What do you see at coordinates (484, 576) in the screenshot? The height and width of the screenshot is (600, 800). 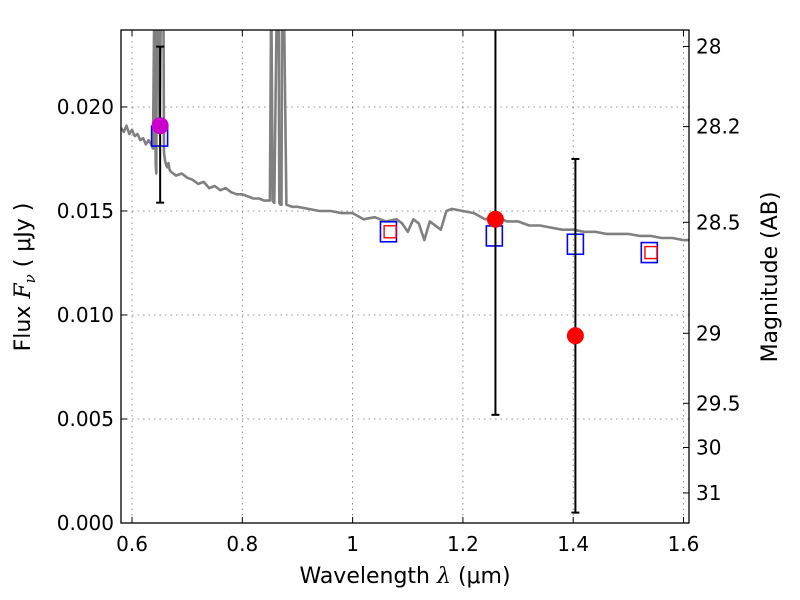 I see `x-axis-label-unit: (μm)` at bounding box center [484, 576].